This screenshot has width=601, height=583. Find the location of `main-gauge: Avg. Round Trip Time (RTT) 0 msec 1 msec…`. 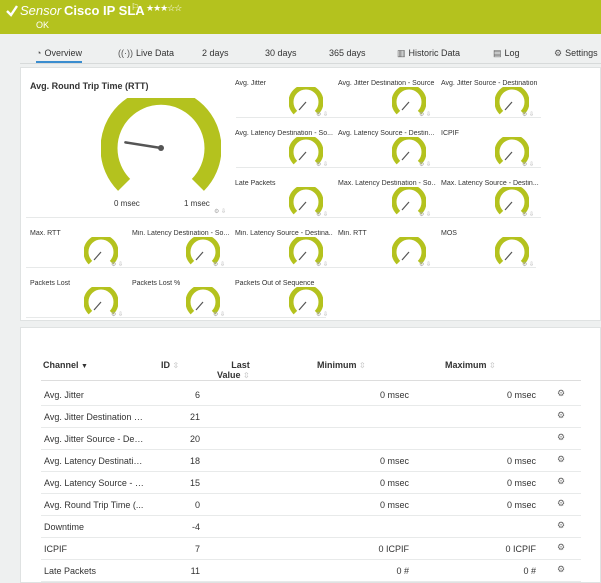

main-gauge: Avg. Round Trip Time (RTT) 0 msec 1 msec… is located at coordinates (126, 143).